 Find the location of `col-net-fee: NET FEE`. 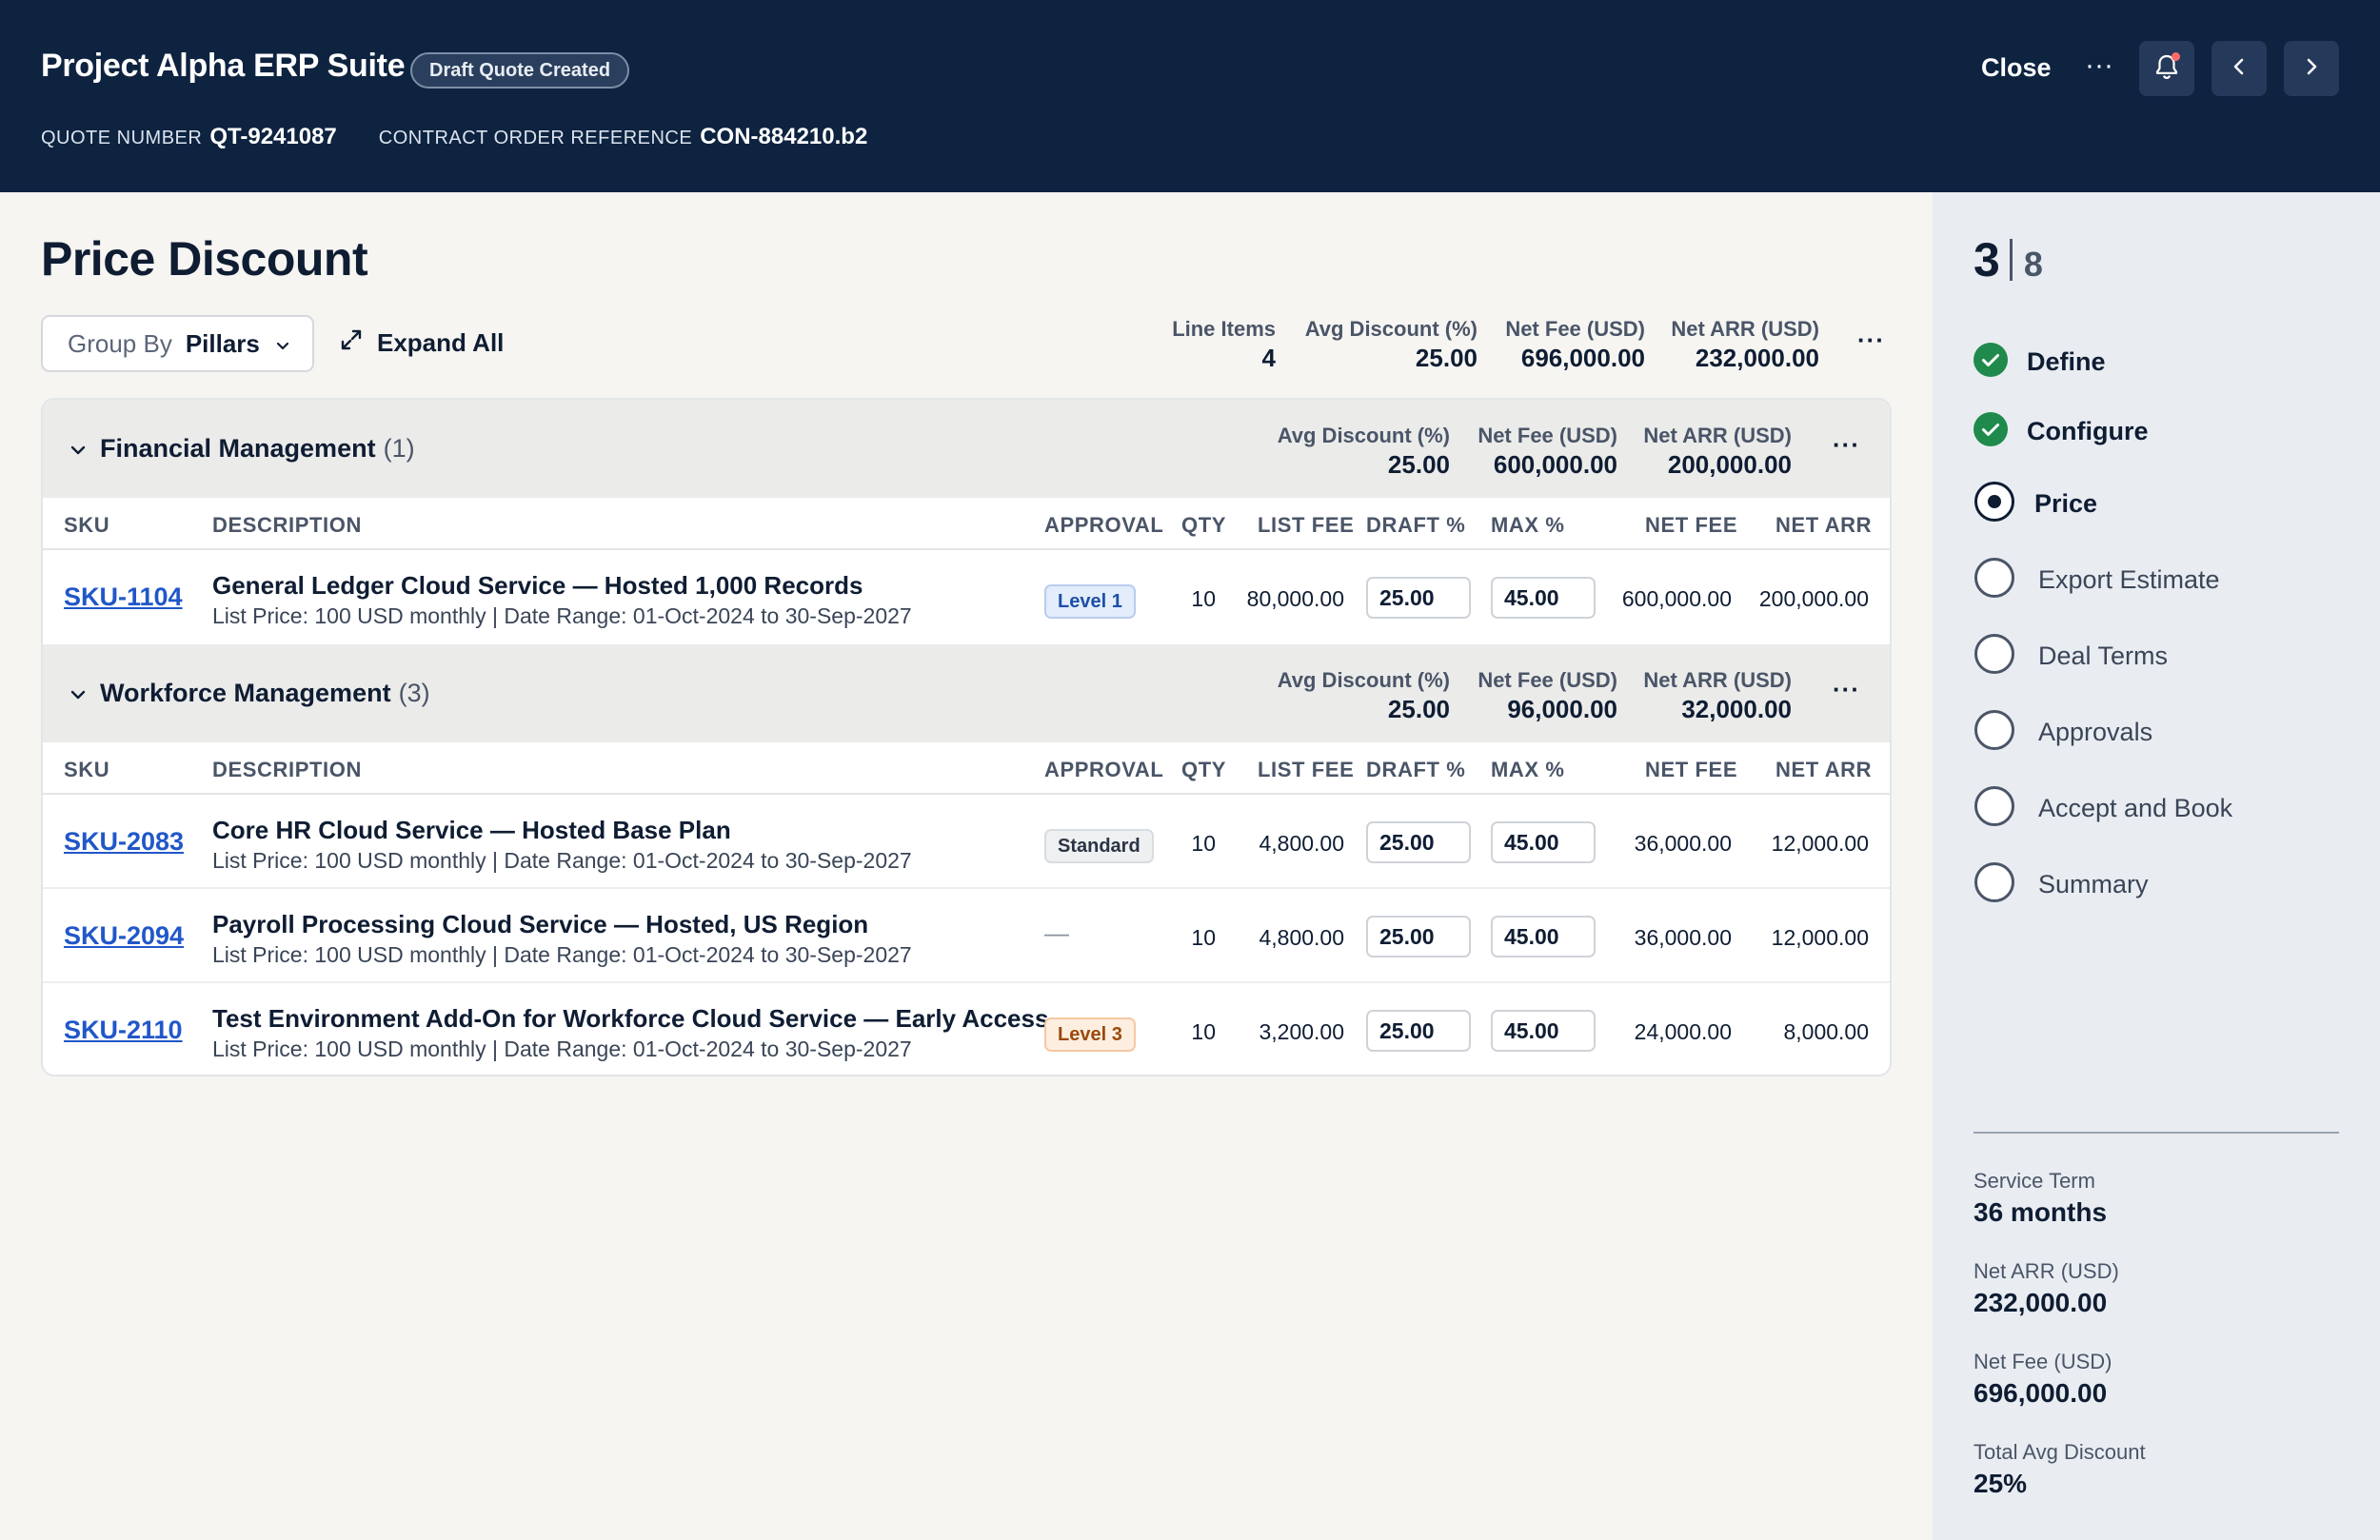

col-net-fee: NET FEE is located at coordinates (1691, 525).